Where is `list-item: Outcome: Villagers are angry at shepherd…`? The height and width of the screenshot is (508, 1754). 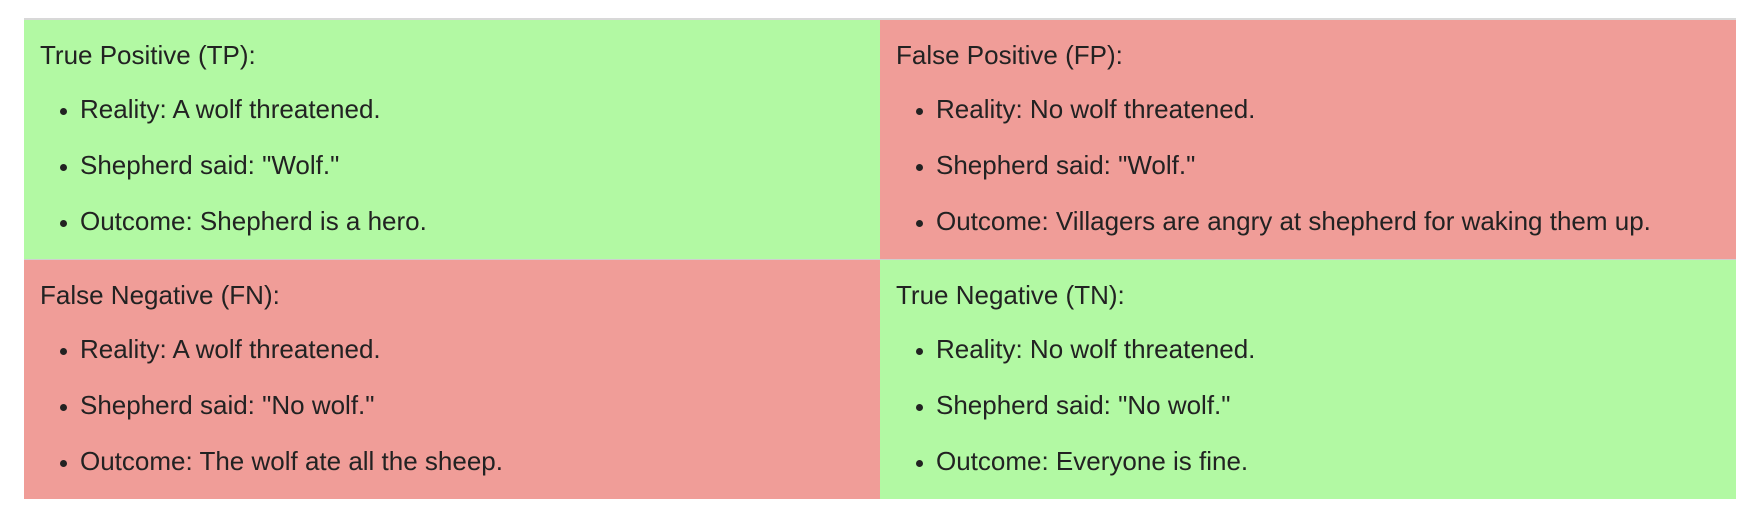
list-item: Outcome: Villagers are angry at shepherd… is located at coordinates (1328, 221).